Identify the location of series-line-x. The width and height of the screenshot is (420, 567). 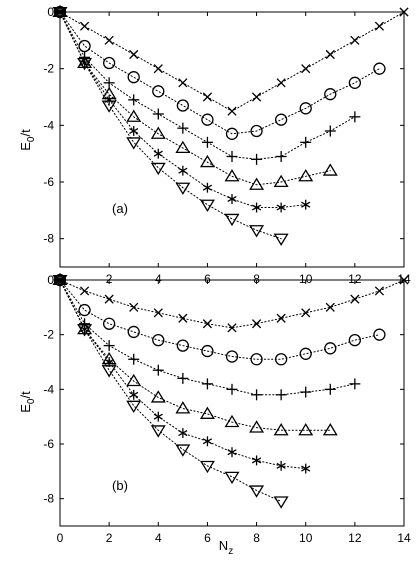
(232, 304).